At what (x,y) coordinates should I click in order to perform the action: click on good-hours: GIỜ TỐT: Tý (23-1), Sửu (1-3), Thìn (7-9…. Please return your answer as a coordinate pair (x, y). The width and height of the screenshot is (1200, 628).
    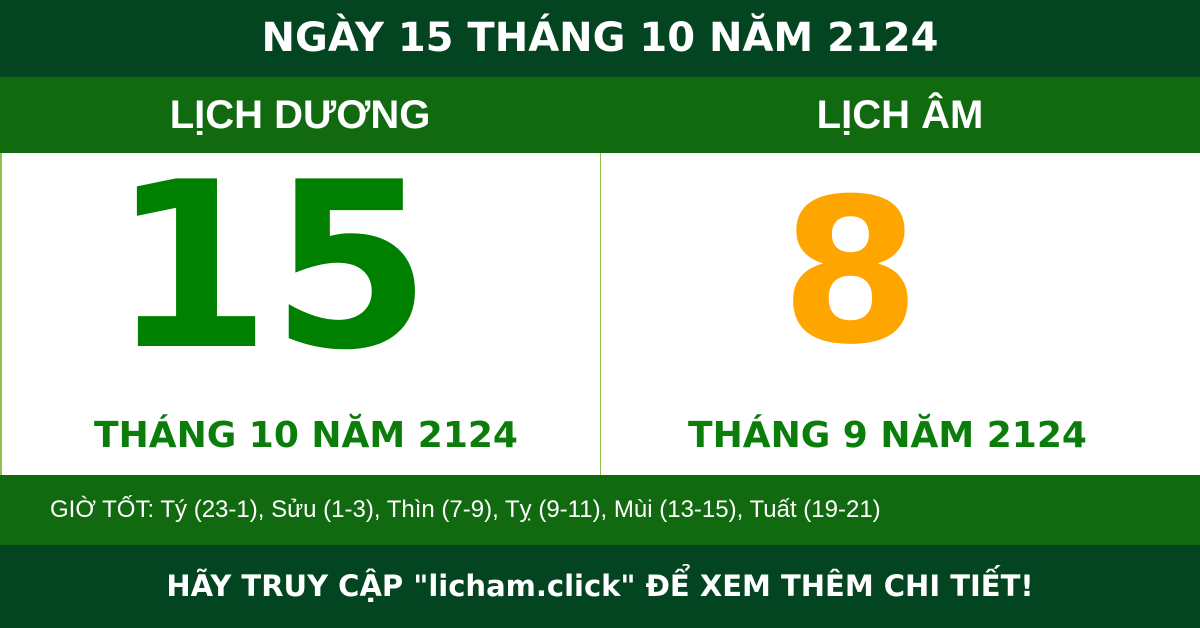
    Looking at the image, I should click on (600, 510).